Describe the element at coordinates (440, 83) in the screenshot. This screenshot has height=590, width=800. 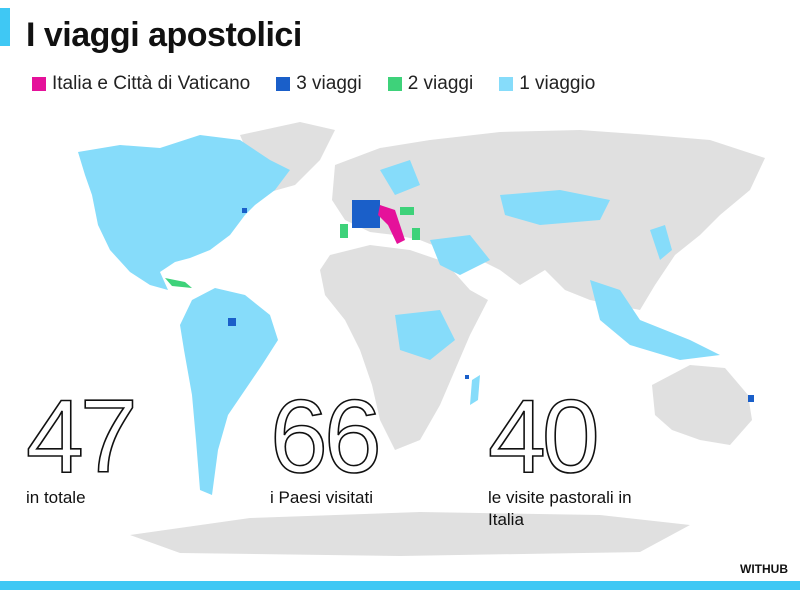
I see `legend-label: 2 viaggi` at that location.